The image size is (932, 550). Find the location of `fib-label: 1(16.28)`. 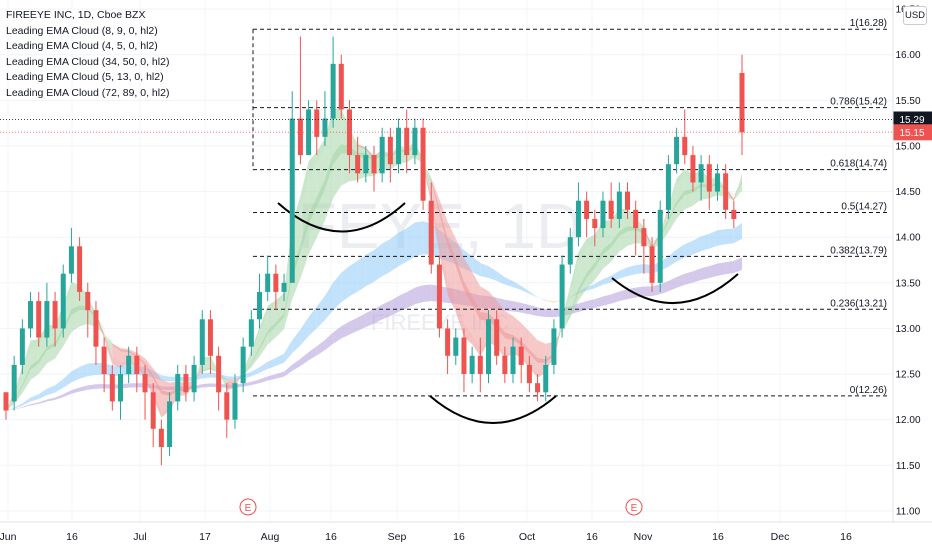

fib-label: 1(16.28) is located at coordinates (868, 23).